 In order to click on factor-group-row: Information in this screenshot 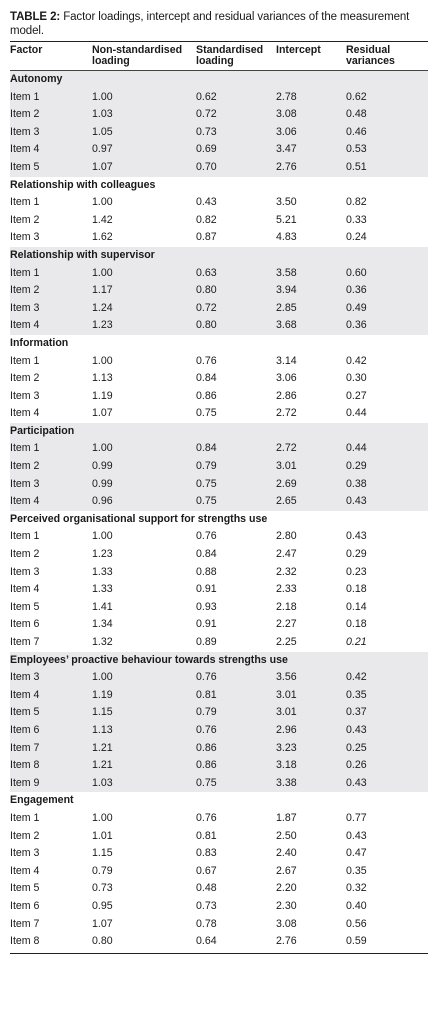, I will do `click(219, 343)`.